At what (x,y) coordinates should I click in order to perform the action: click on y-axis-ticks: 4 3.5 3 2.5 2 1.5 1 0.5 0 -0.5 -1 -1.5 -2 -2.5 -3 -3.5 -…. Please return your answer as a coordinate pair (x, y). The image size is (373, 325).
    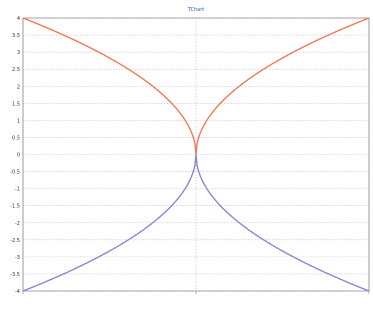
    Looking at the image, I should click on (15, 155).